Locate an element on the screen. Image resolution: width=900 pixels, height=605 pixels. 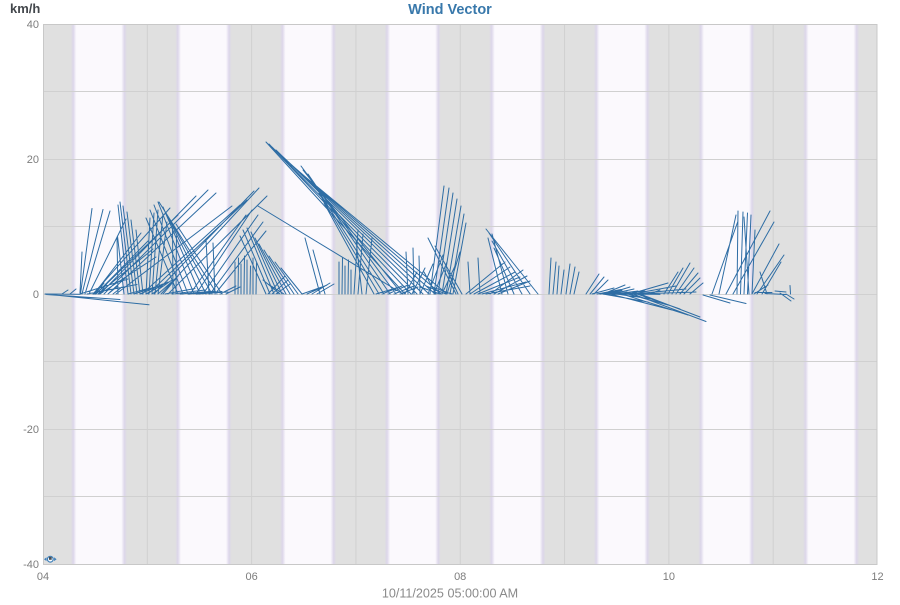
svg-text: 08 is located at coordinates (460, 577).